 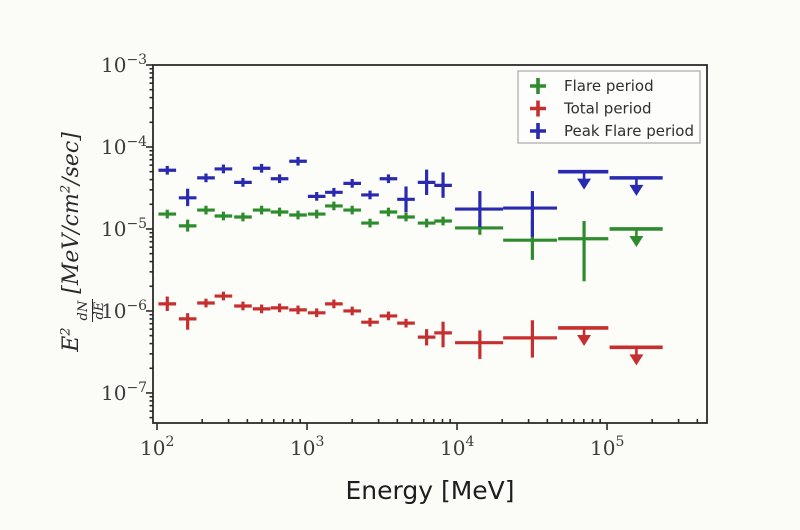 What do you see at coordinates (457, 447) in the screenshot?
I see `x-tick-label: 10⁴` at bounding box center [457, 447].